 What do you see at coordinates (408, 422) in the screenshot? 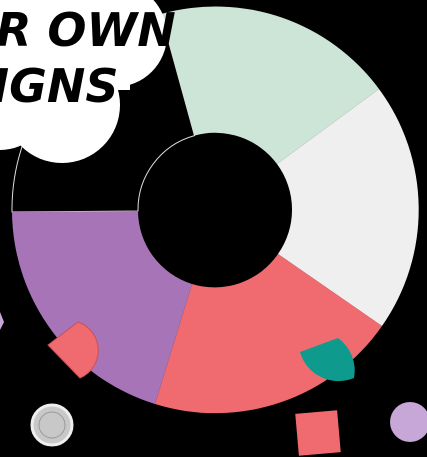
I see `lilac-circle` at bounding box center [408, 422].